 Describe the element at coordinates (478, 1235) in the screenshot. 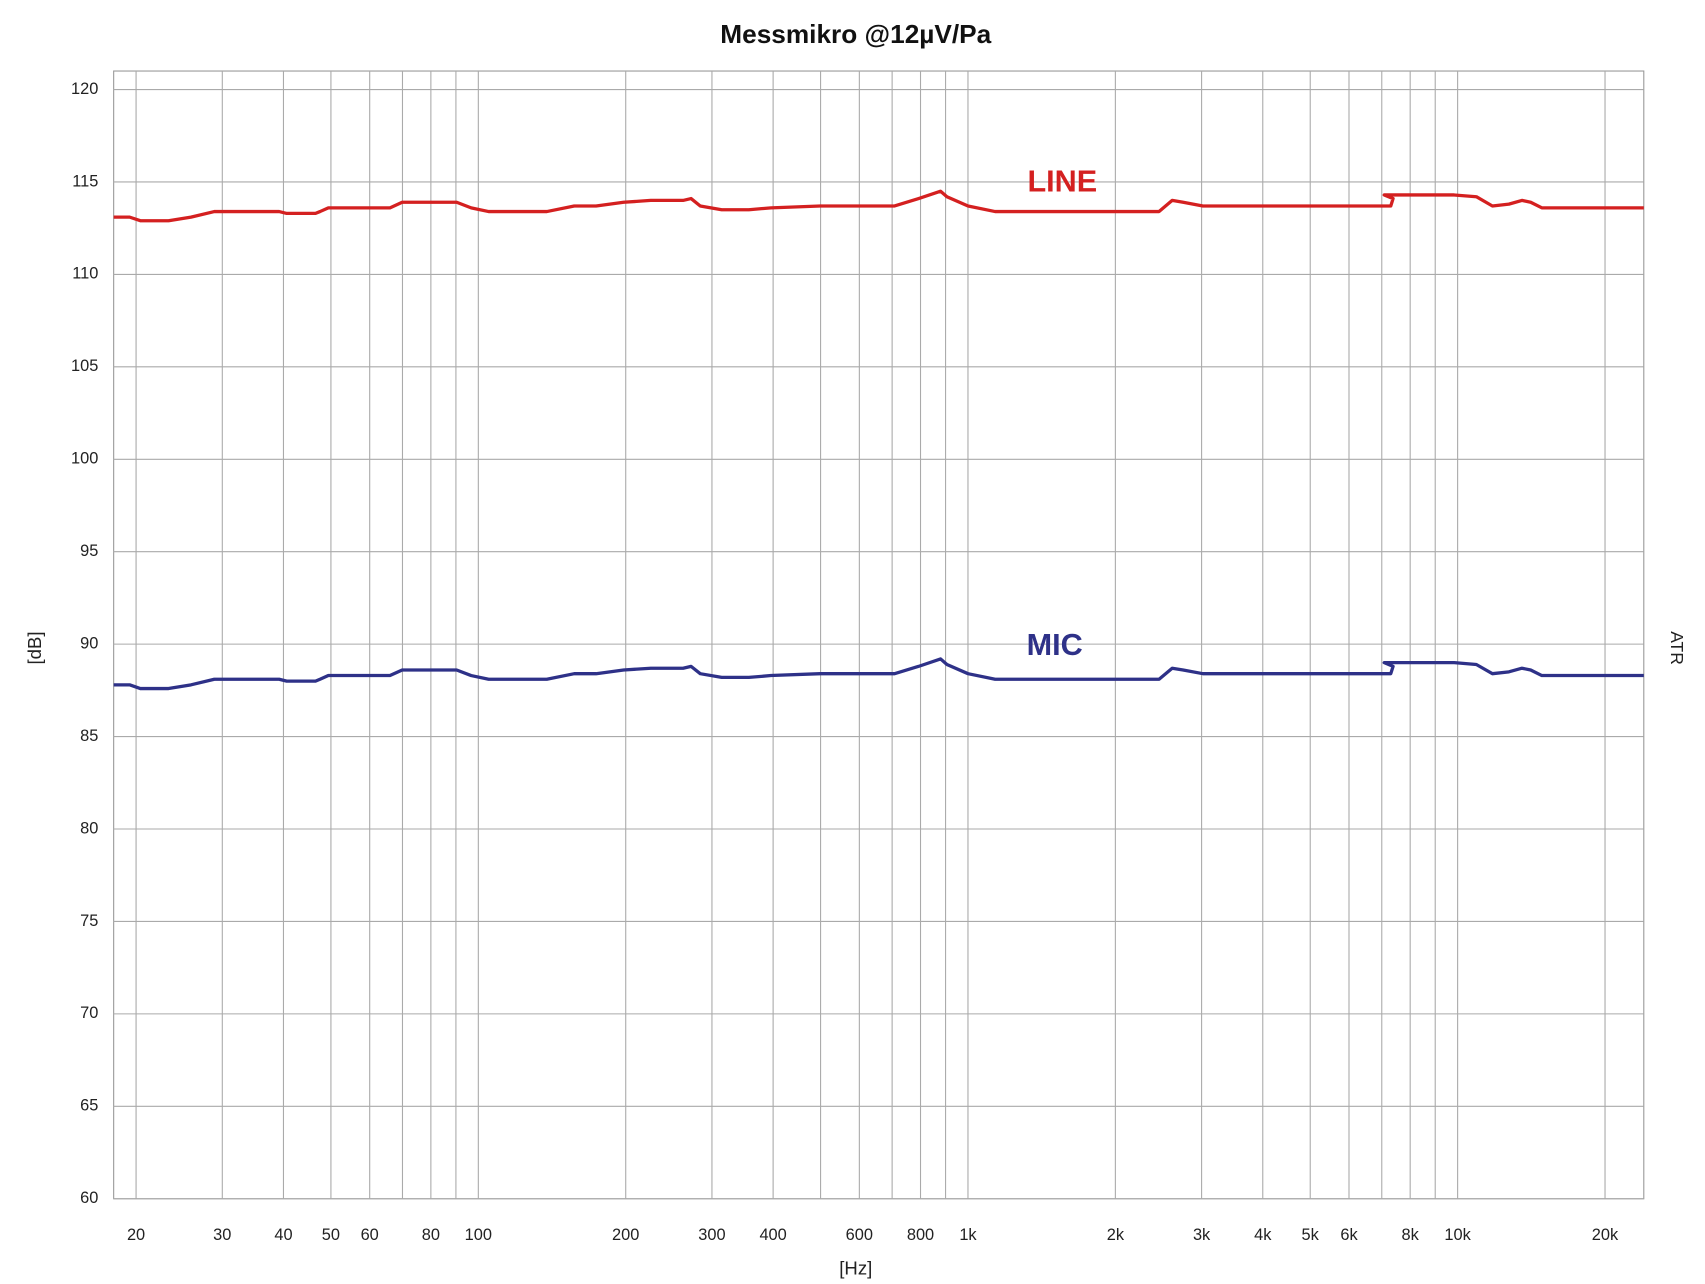

I see `x-tick-label: 100` at that location.